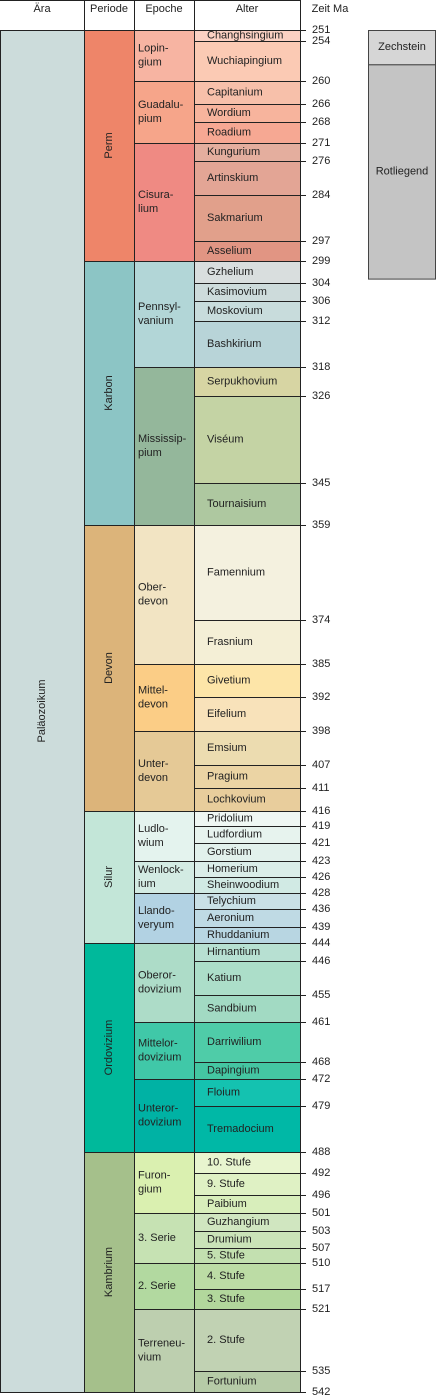  I want to click on age-label-407: 407, so click(321, 765).